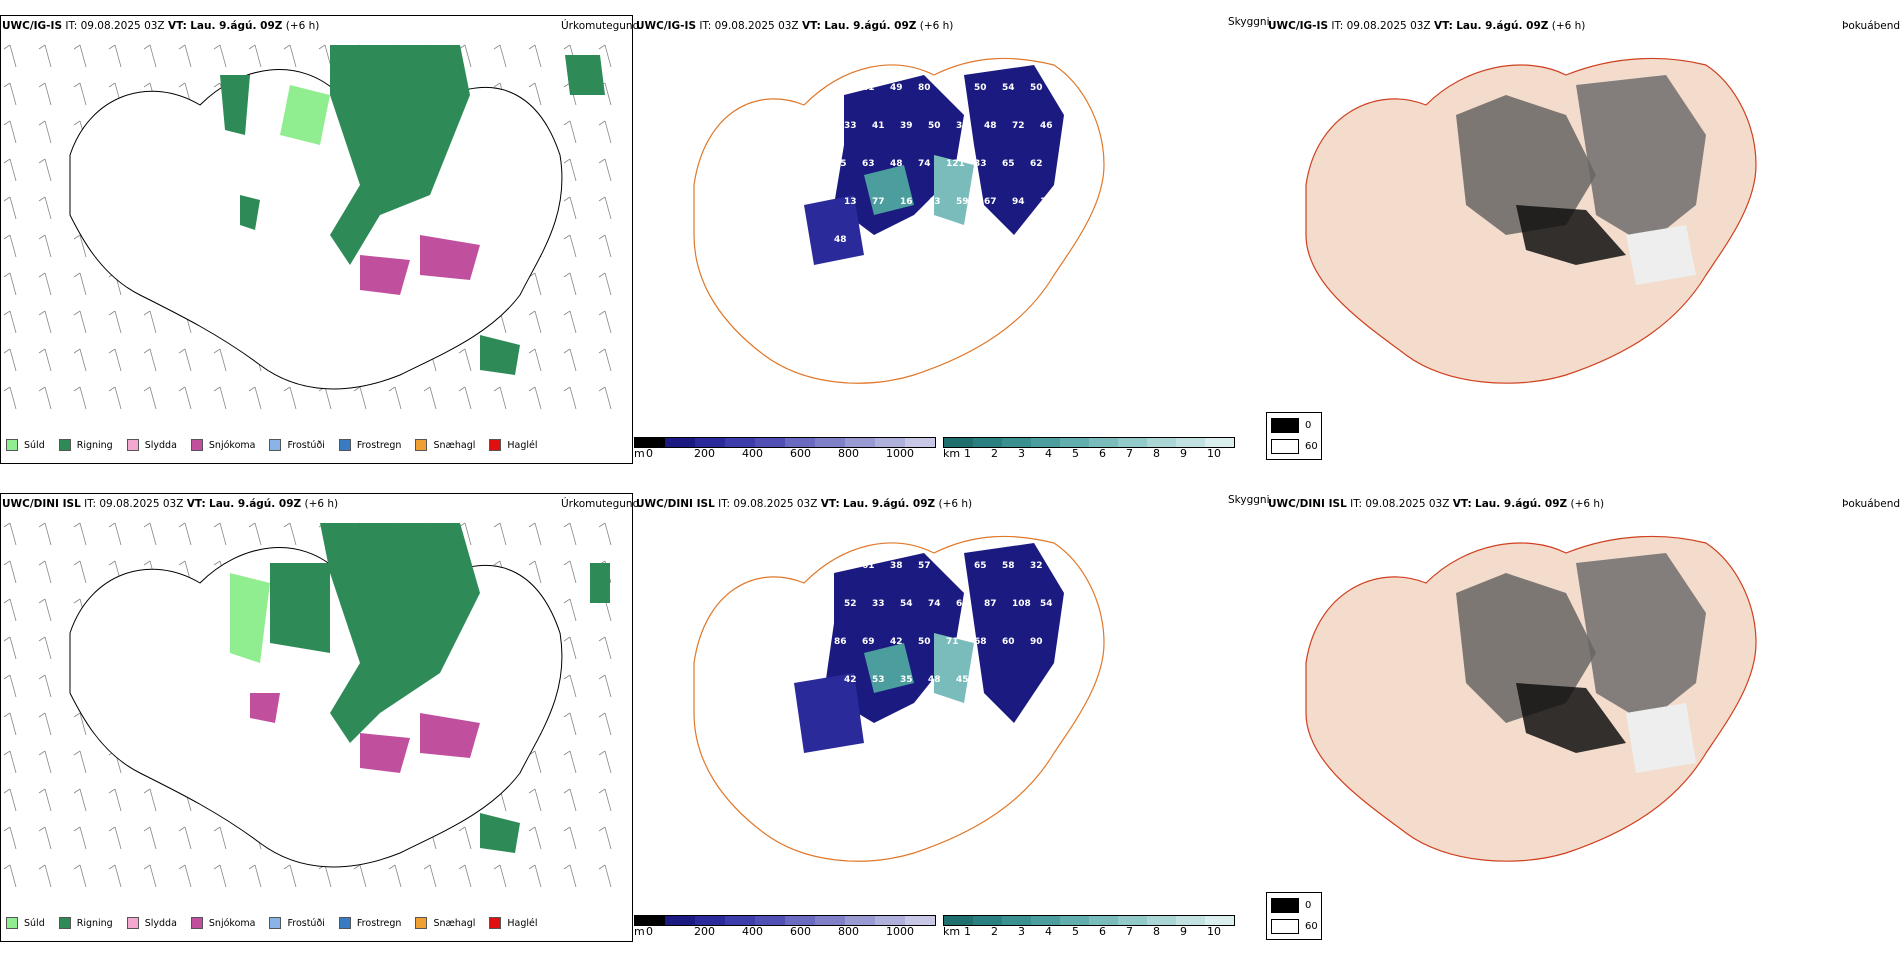 This screenshot has height=953, width=1900. Describe the element at coordinates (1307, 504) in the screenshot. I see `model-name: UWC/DINI ISL` at that location.